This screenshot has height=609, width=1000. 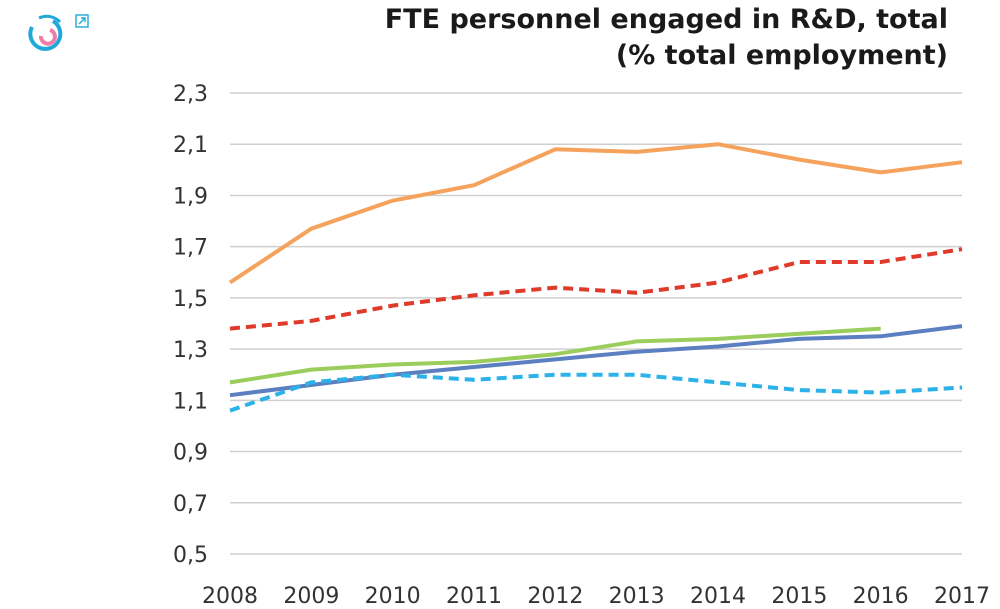 I want to click on y-tick-label: 0,5, so click(x=190, y=555).